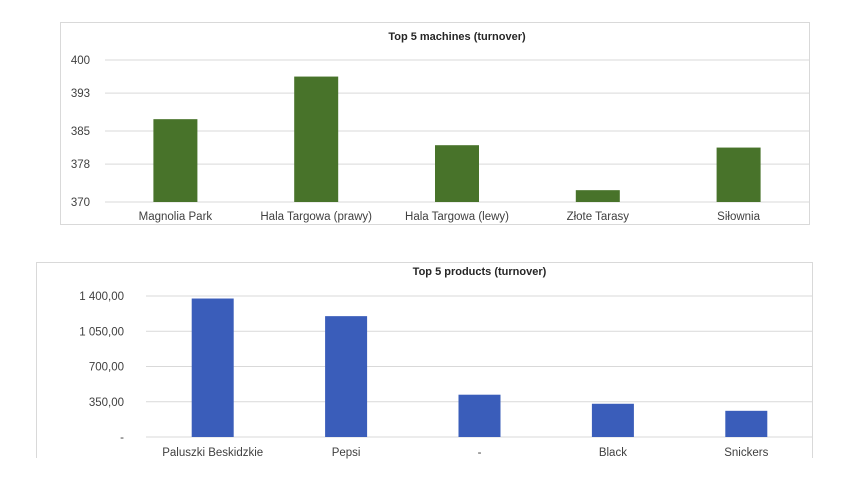  Describe the element at coordinates (80, 165) in the screenshot. I see `machines-y-tick-label: 378` at that location.